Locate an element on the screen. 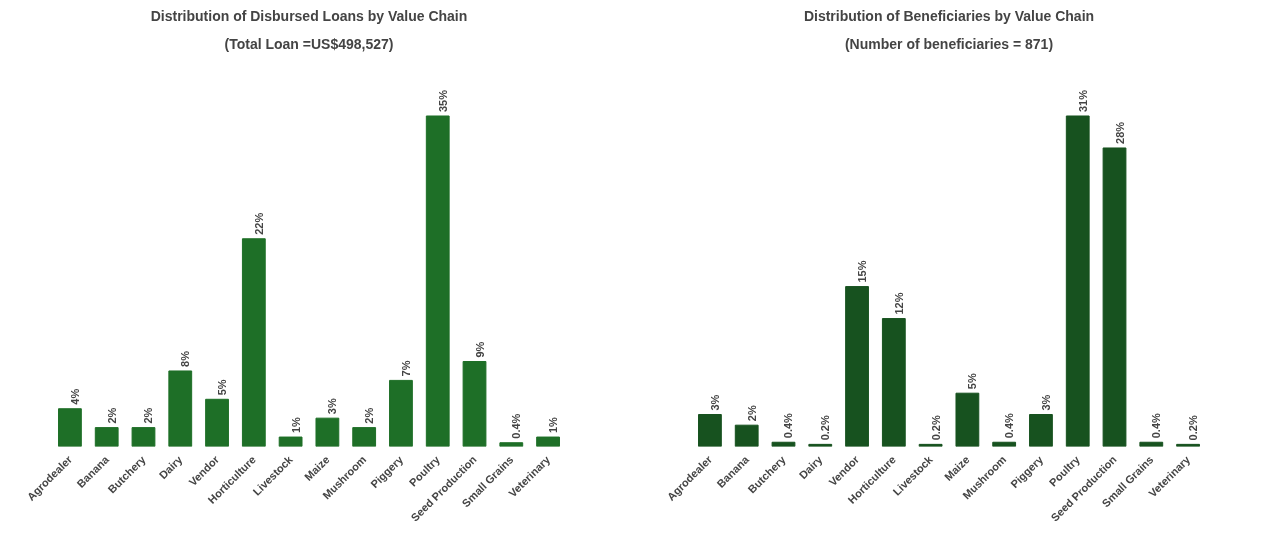 The height and width of the screenshot is (538, 1280). chart-title: Distribution of Disbursed Loans by Value Chain is located at coordinates (309, 15).